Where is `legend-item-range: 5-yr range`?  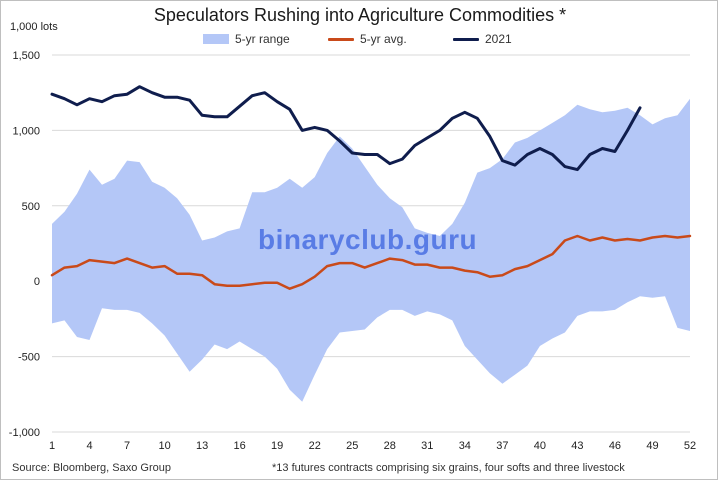 legend-item-range: 5-yr range is located at coordinates (246, 39).